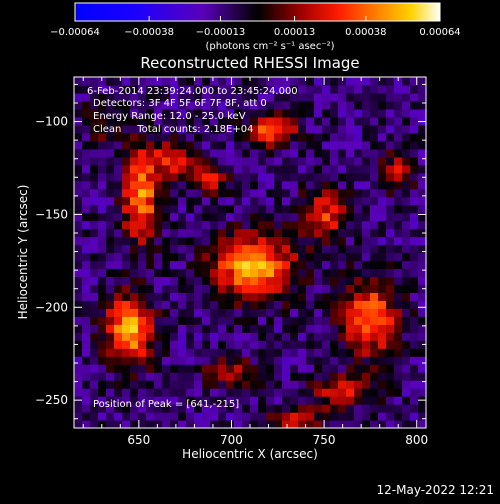  Describe the element at coordinates (294, 32) in the screenshot. I see `colorbar-tick-label: 0.00013` at that location.